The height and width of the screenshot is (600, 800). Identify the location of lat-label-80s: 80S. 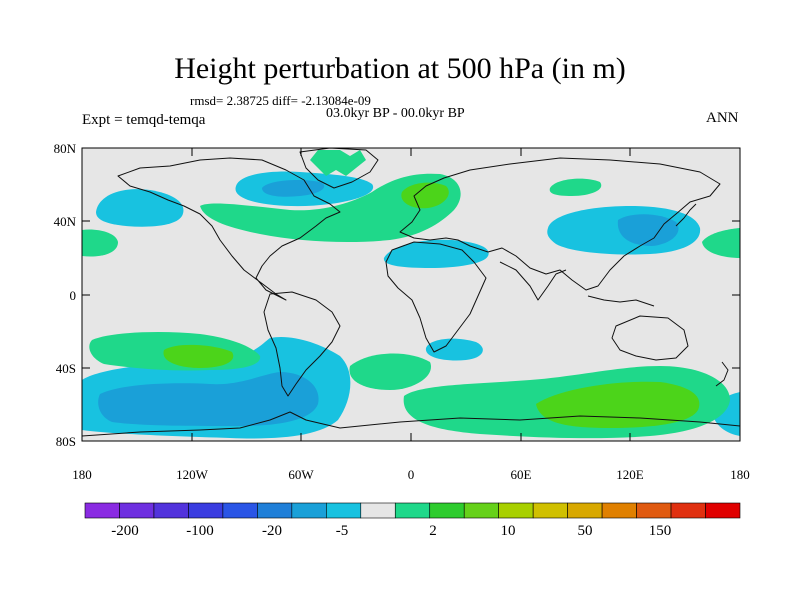
(66, 441).